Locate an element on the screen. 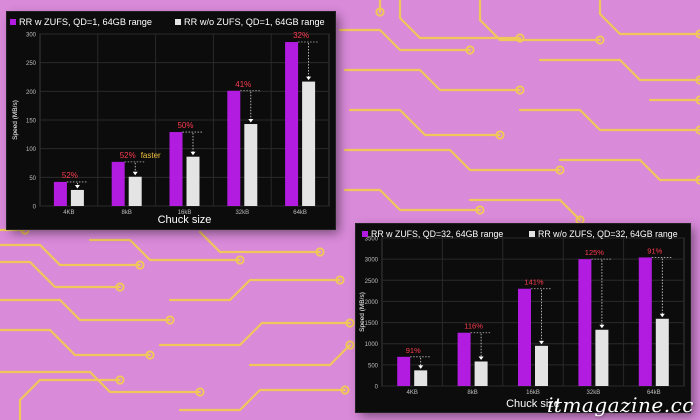  pct-annotation: 116% is located at coordinates (473, 326).